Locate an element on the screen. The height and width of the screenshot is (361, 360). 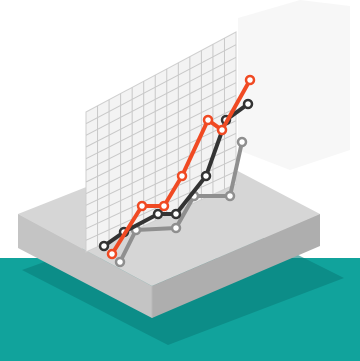
faint-panel is located at coordinates (294, 85).